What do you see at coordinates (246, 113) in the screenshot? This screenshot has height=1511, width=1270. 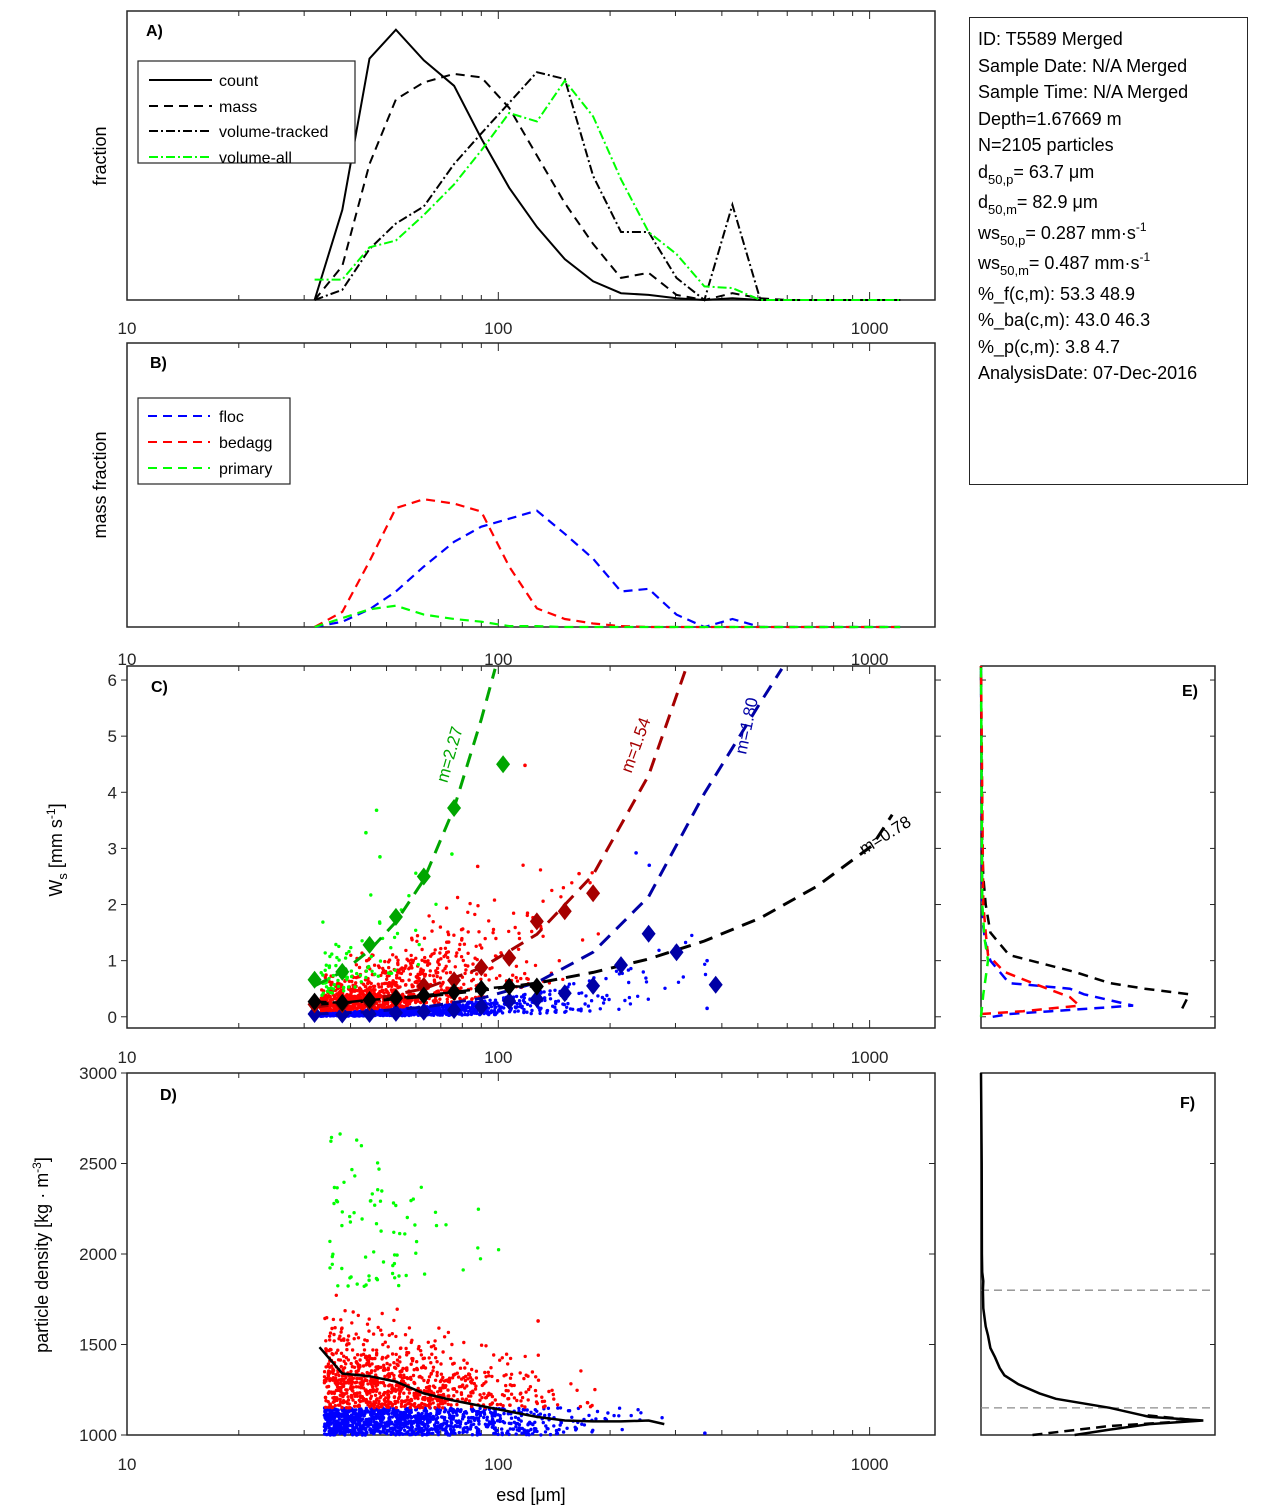 I see `panel-a-legend: count mass volume-tracked volume-all` at bounding box center [246, 113].